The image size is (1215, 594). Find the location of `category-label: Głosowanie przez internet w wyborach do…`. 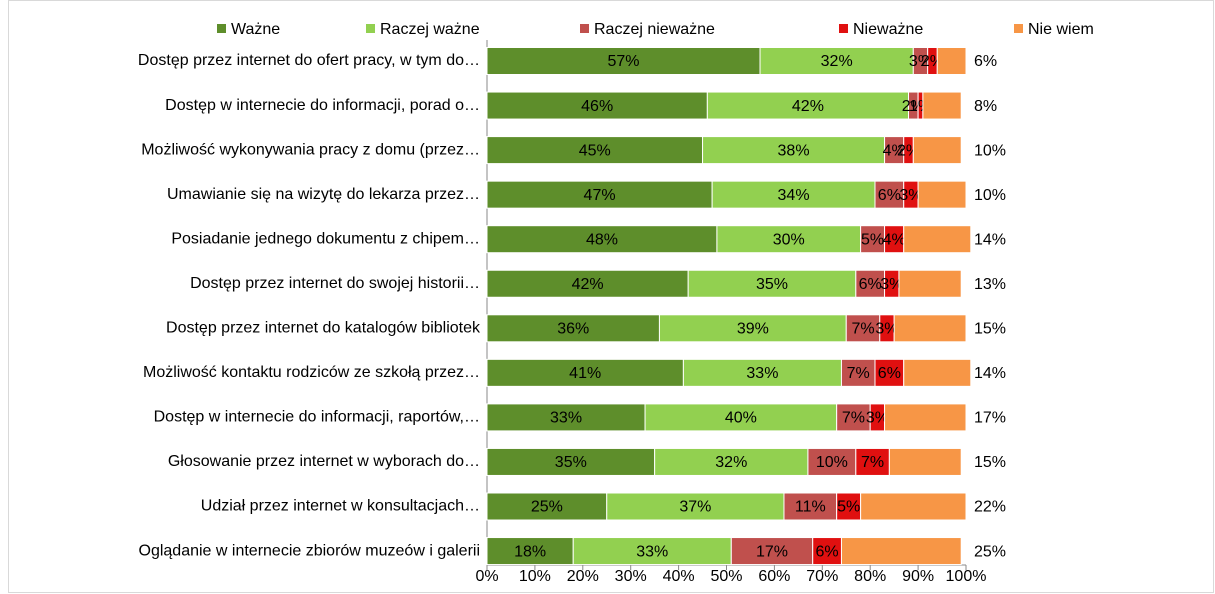

category-label: Głosowanie przez internet w wyborach do… is located at coordinates (324, 461).